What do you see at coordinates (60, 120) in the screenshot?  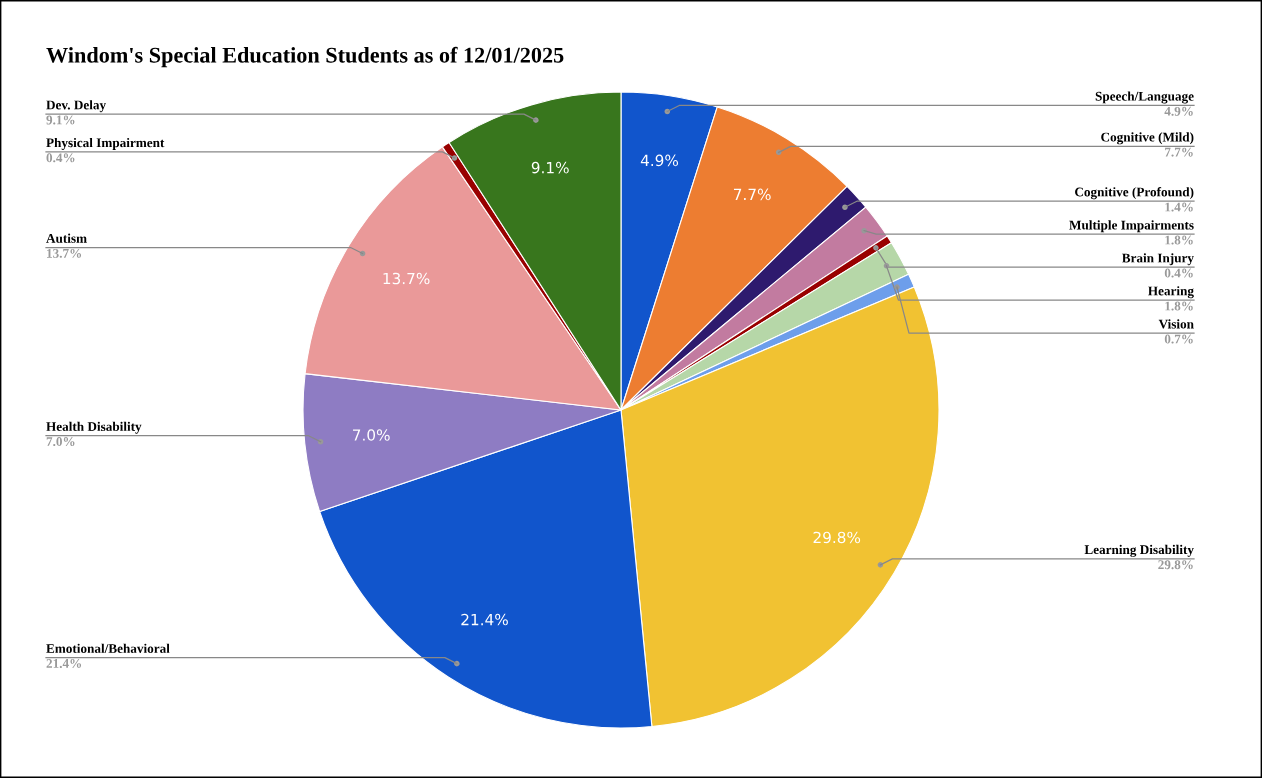 I see `text: 9.1%` at bounding box center [60, 120].